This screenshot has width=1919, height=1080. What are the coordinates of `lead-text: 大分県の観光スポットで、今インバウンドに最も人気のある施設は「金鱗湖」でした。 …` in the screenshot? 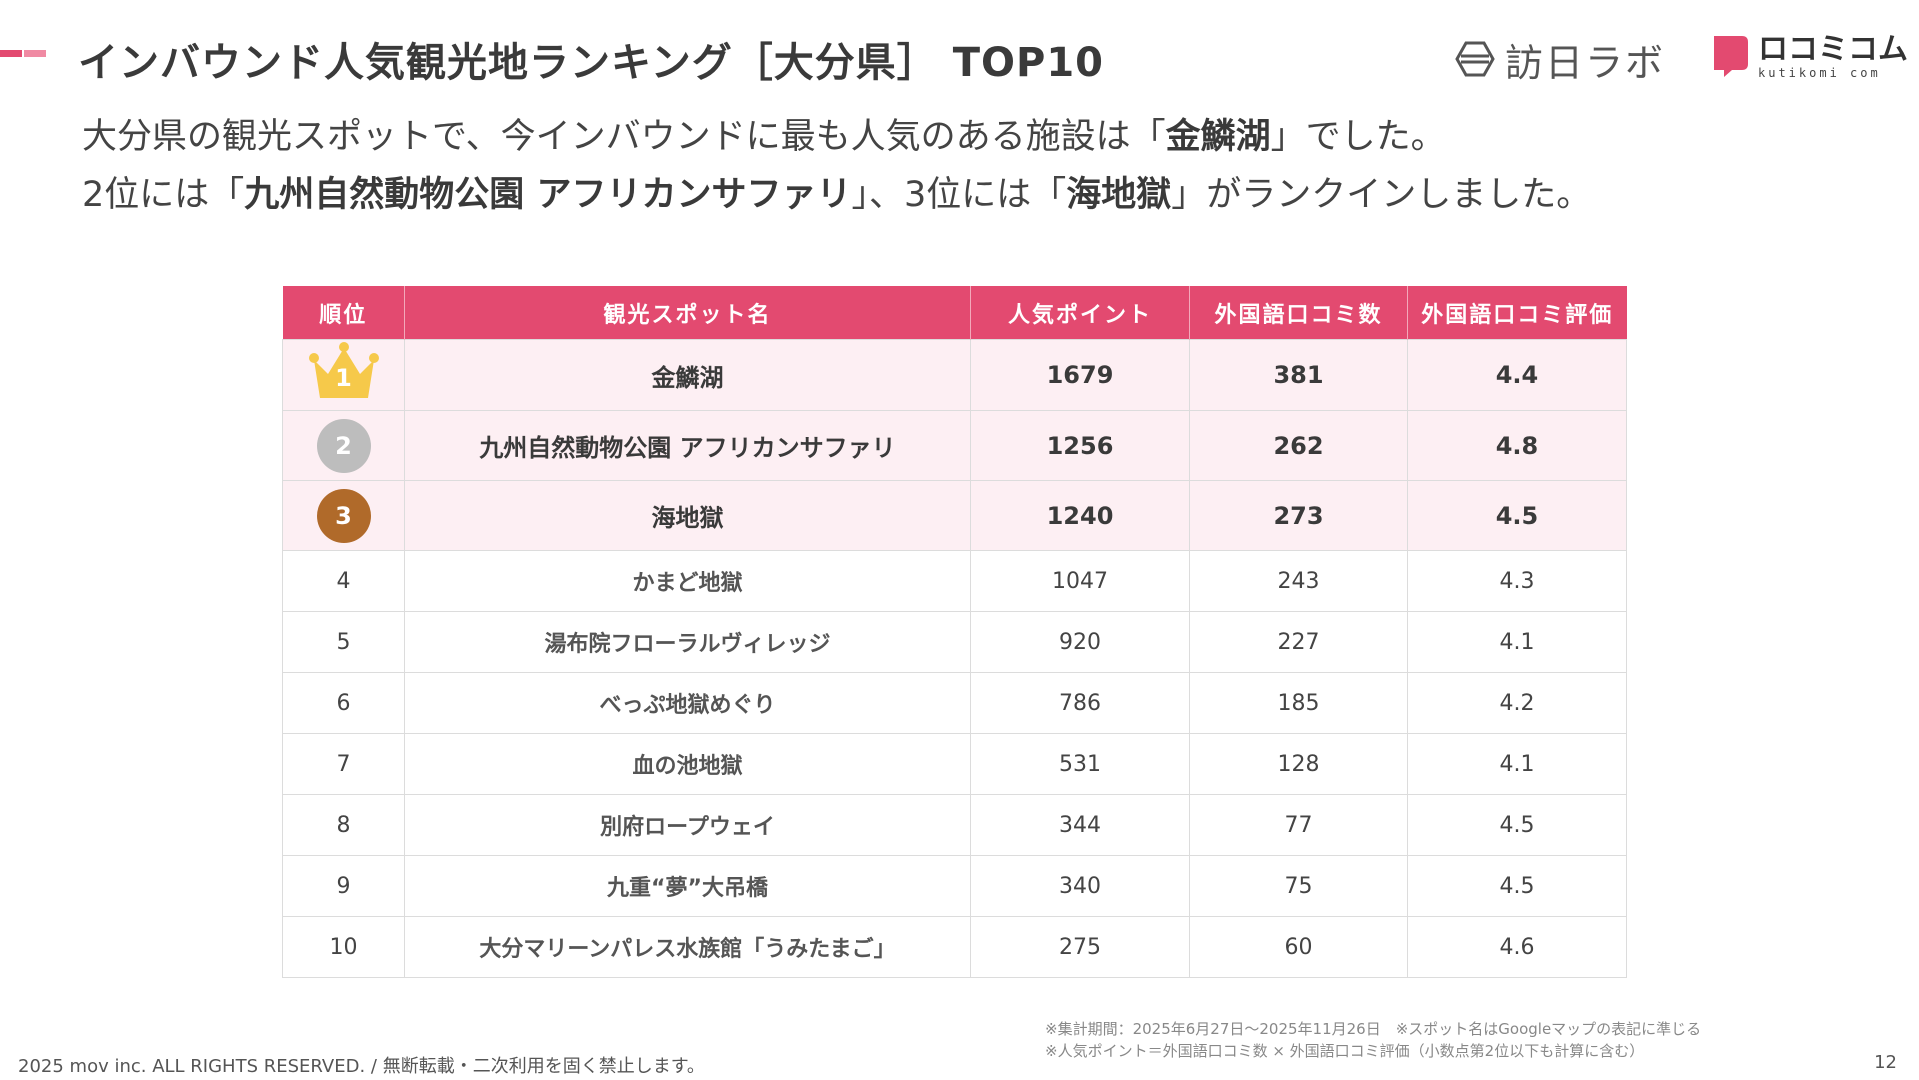 It's located at (836, 166).